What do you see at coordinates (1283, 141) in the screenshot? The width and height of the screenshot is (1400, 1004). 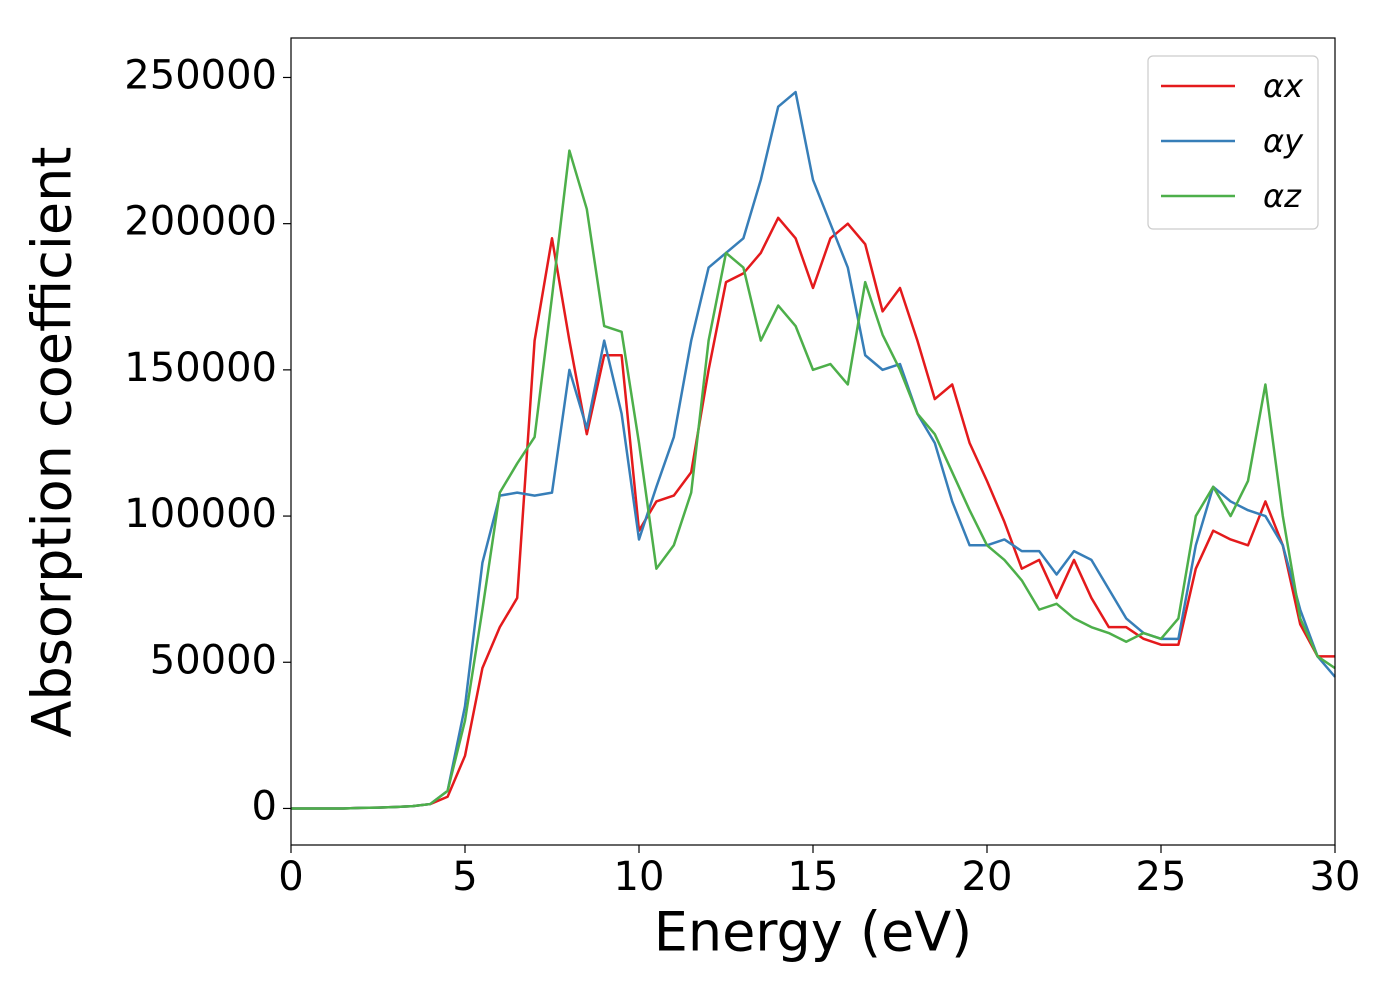 I see `legend-label: αy` at bounding box center [1283, 141].